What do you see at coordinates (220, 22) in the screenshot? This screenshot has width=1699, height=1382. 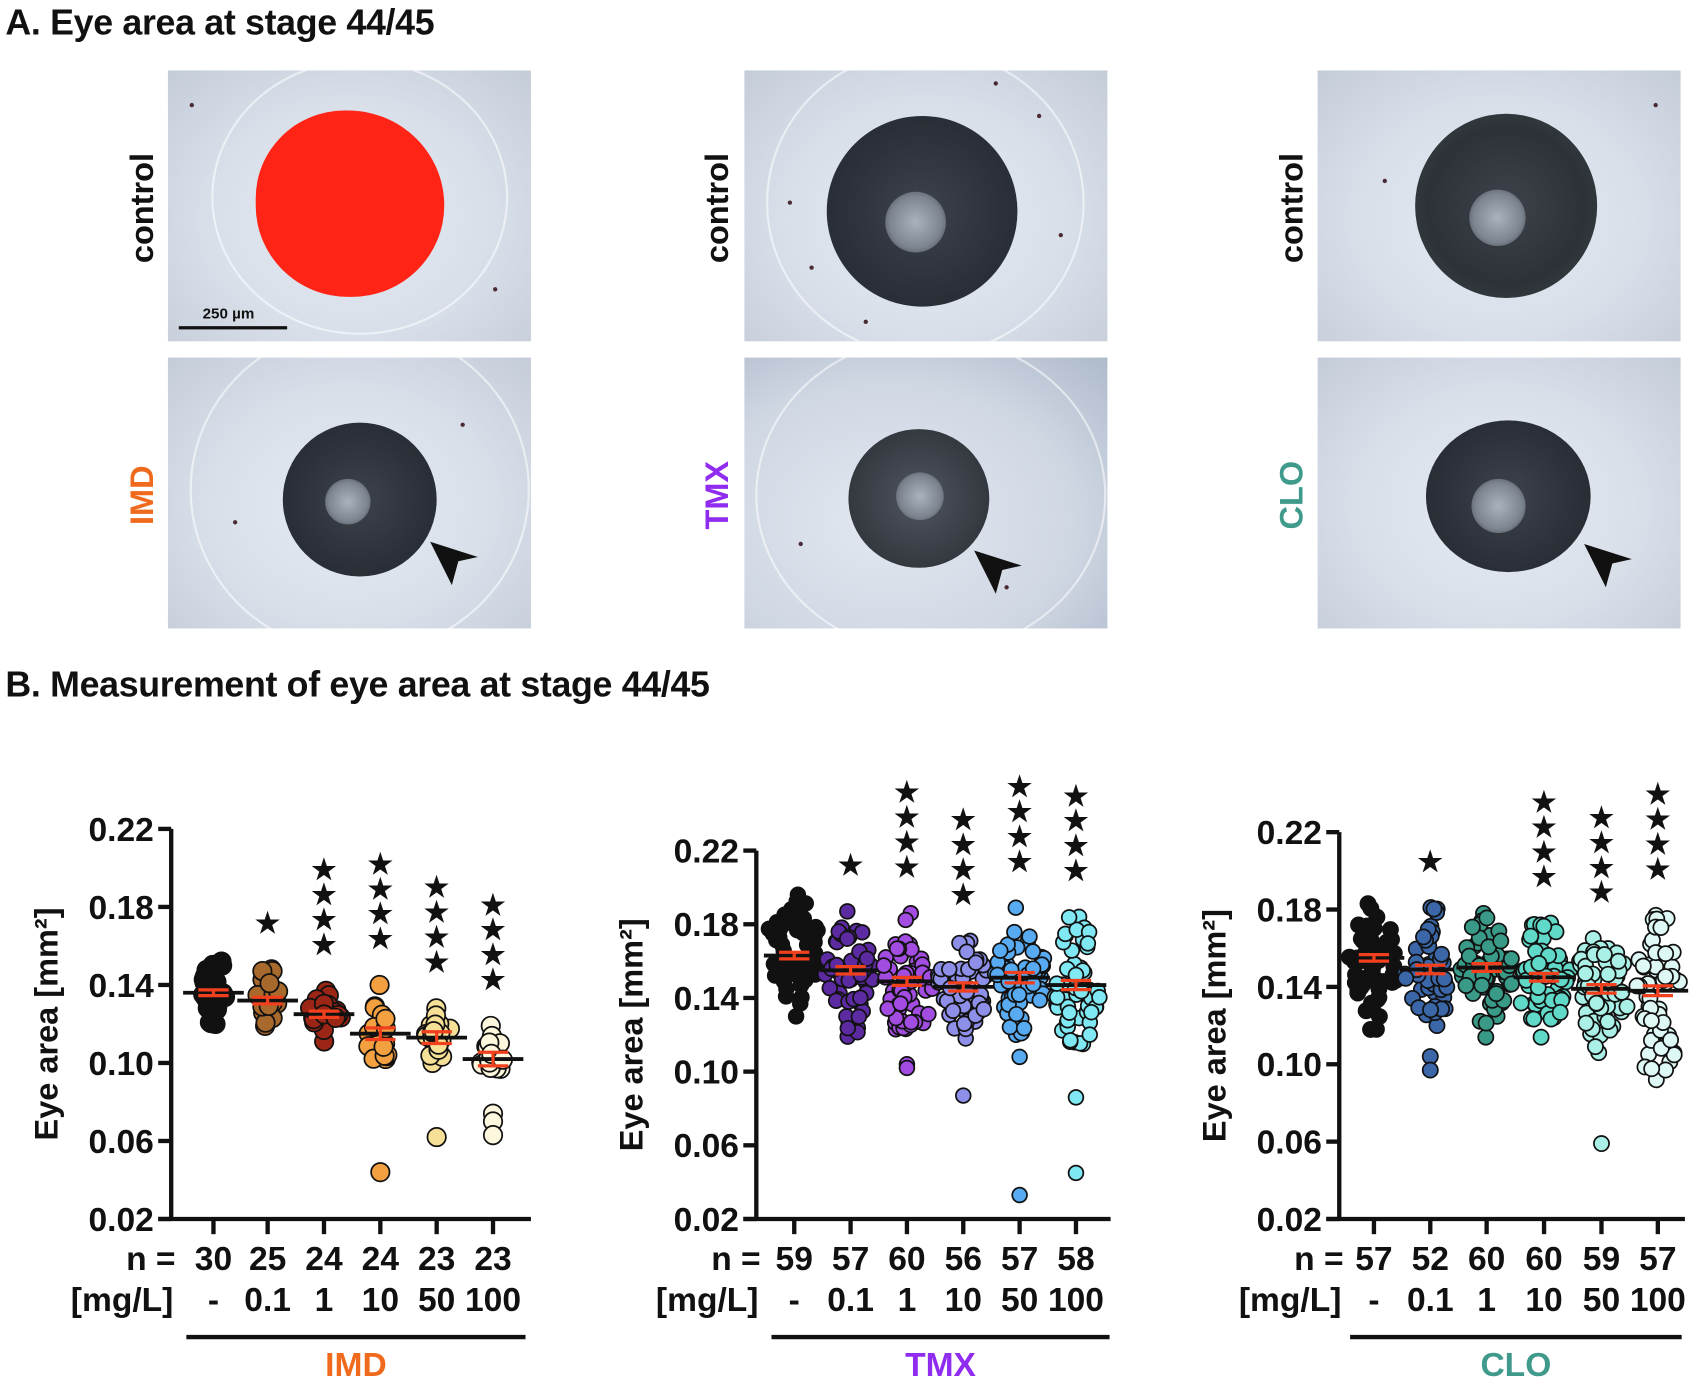 I see `panel-a-title: A. Eye area at stage 44/45` at bounding box center [220, 22].